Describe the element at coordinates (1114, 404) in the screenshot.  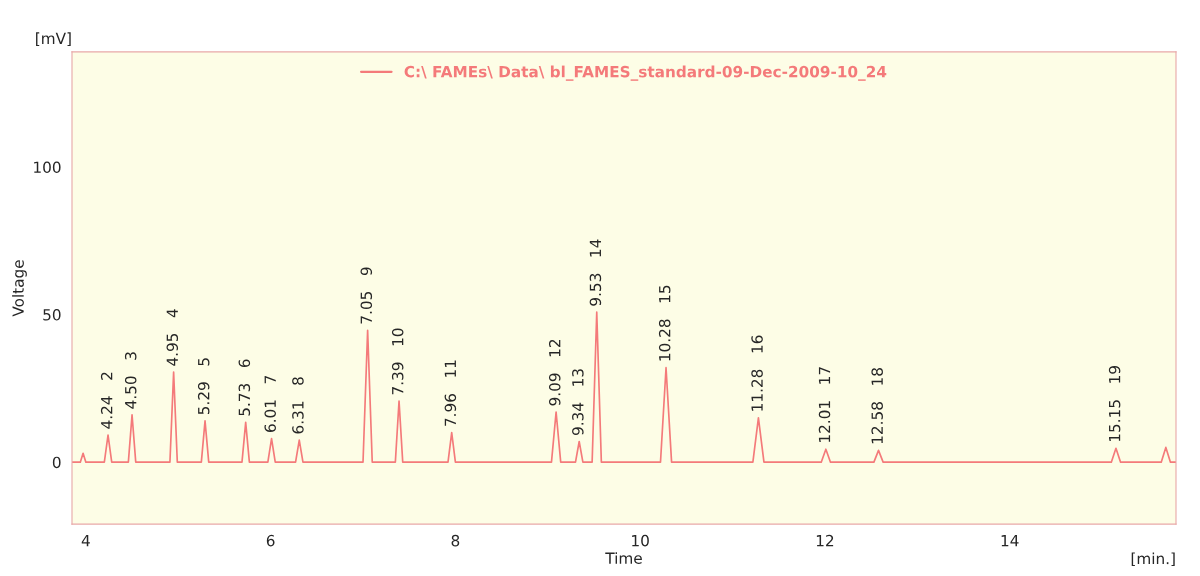
I see `annotation: 15.15 19` at that location.